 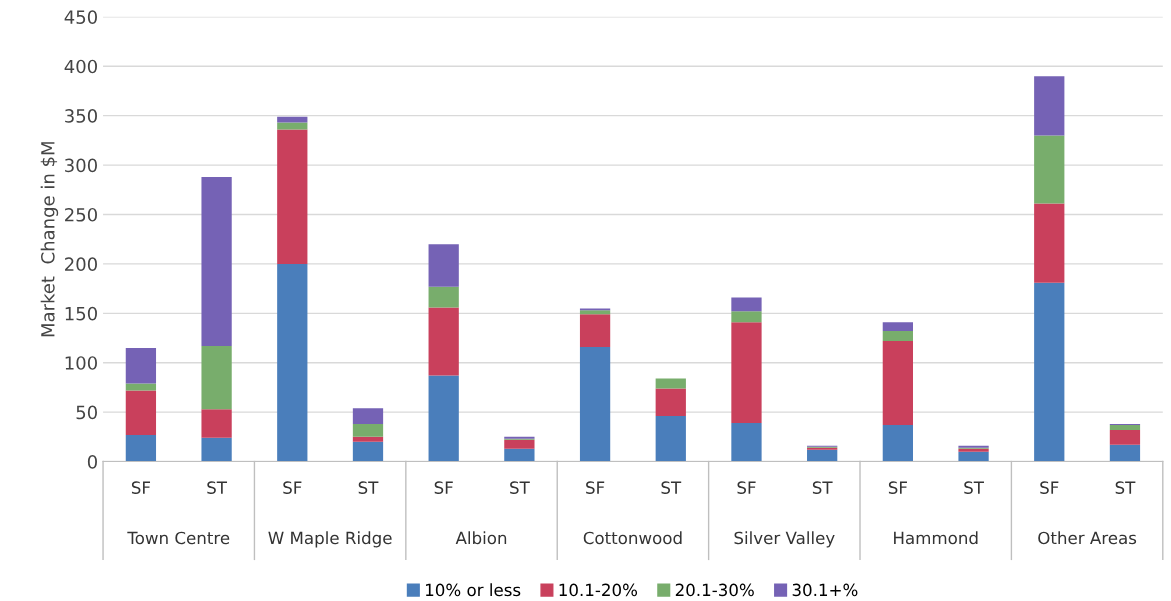 What do you see at coordinates (81, 214) in the screenshot?
I see `y-tick-label: 250` at bounding box center [81, 214].